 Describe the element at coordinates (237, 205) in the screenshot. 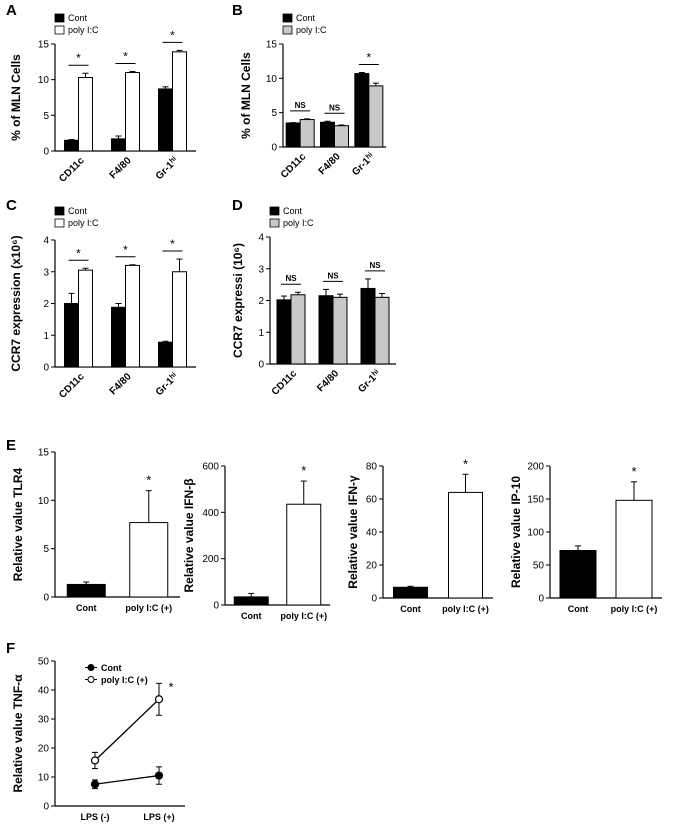

I see `panel-label-d: D` at that location.